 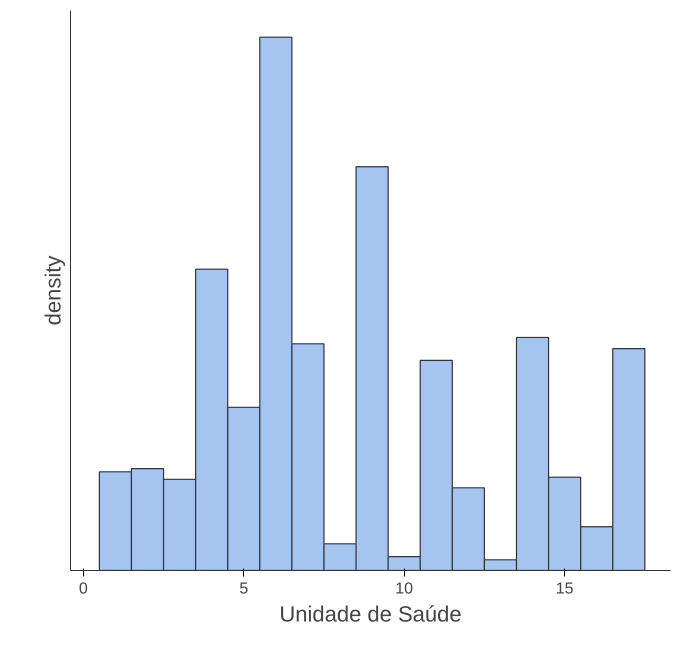 I want to click on x-tick-label: 10, so click(x=404, y=589).